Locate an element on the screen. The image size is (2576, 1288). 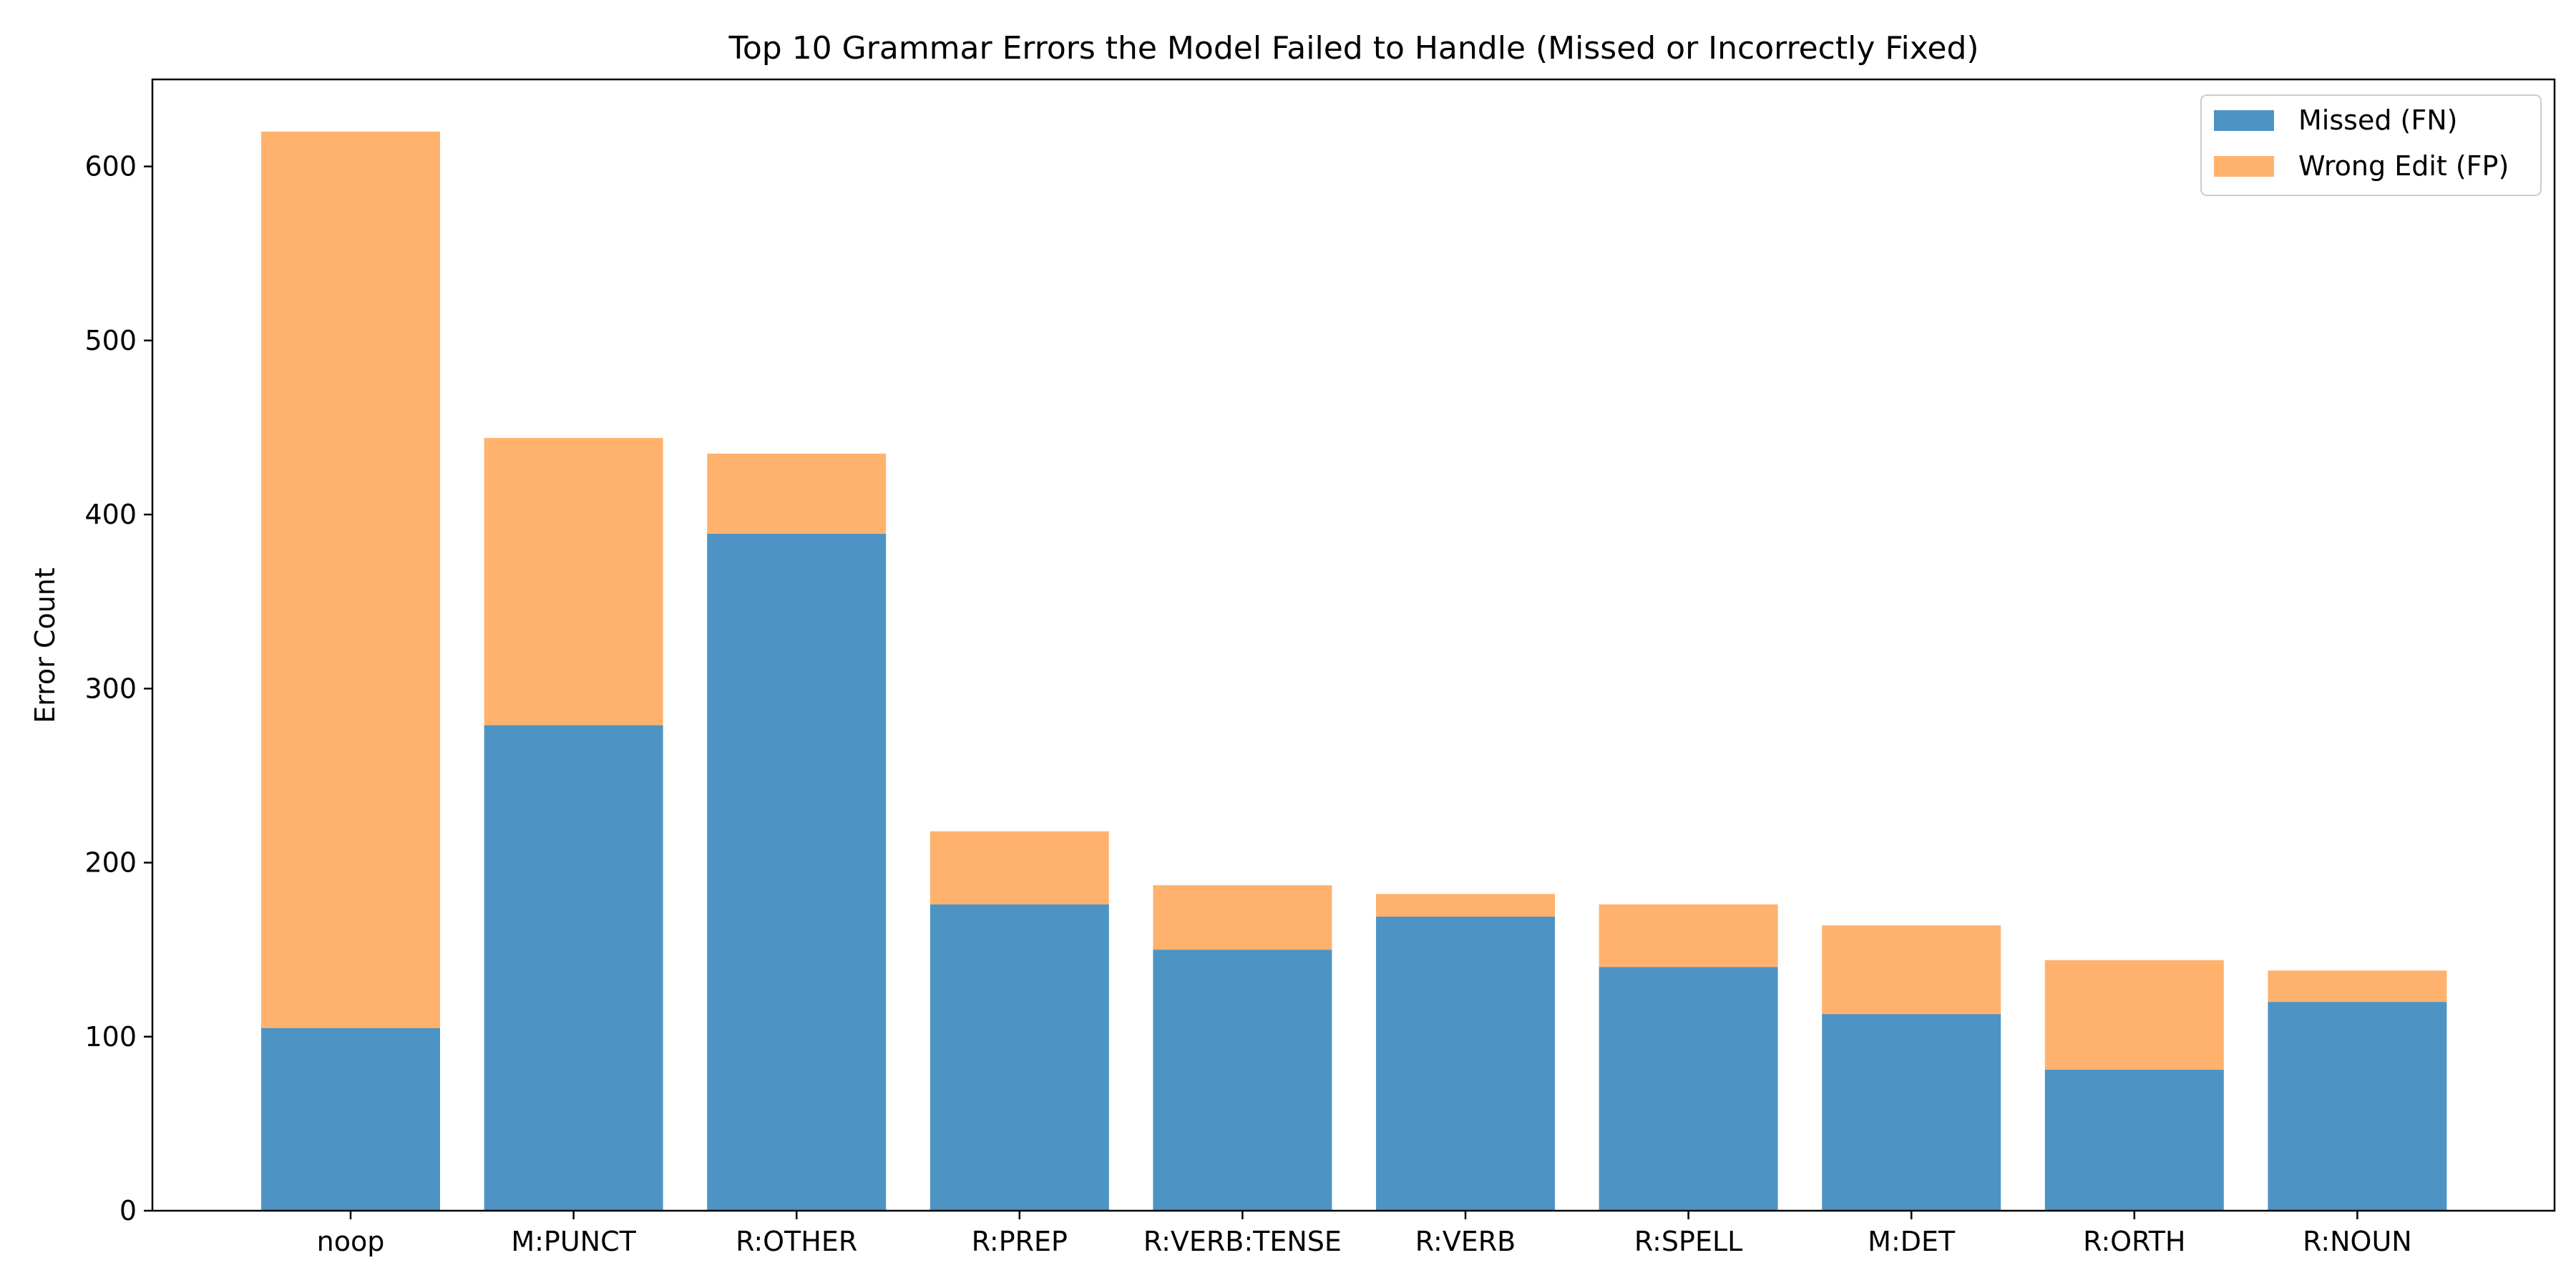
x-tick-label-9: R:NOUN is located at coordinates (2357, 1241).